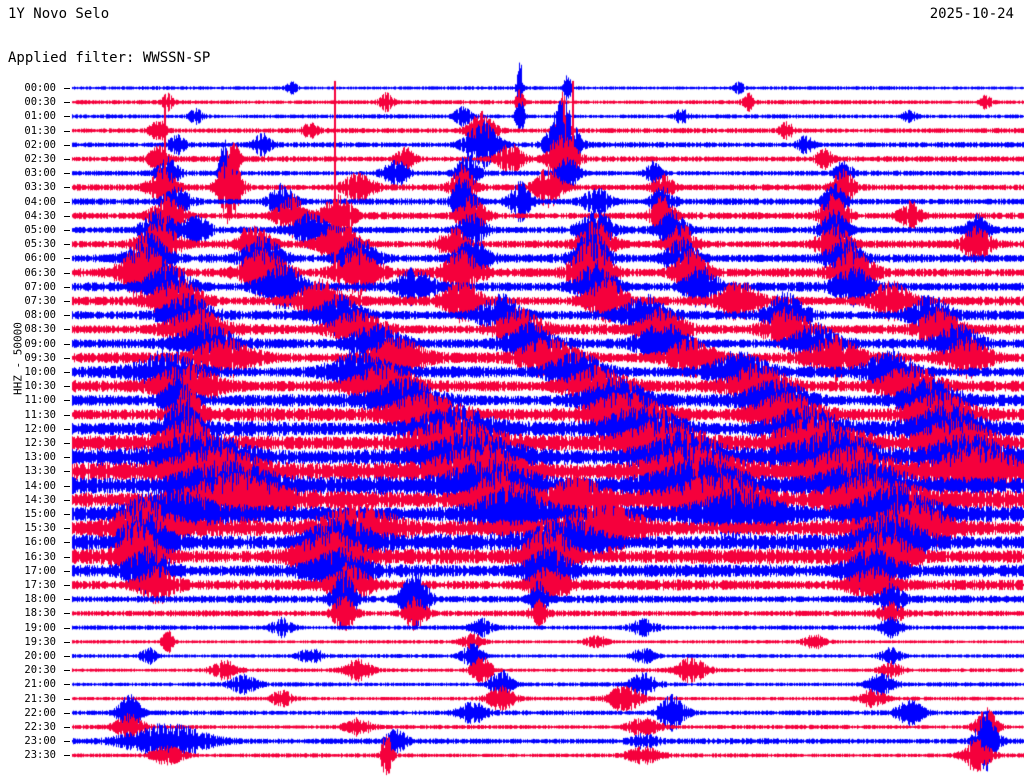 This screenshot has height=780, width=1024. Describe the element at coordinates (18, 358) in the screenshot. I see `y-axis-label: HHZ - 50000` at that location.